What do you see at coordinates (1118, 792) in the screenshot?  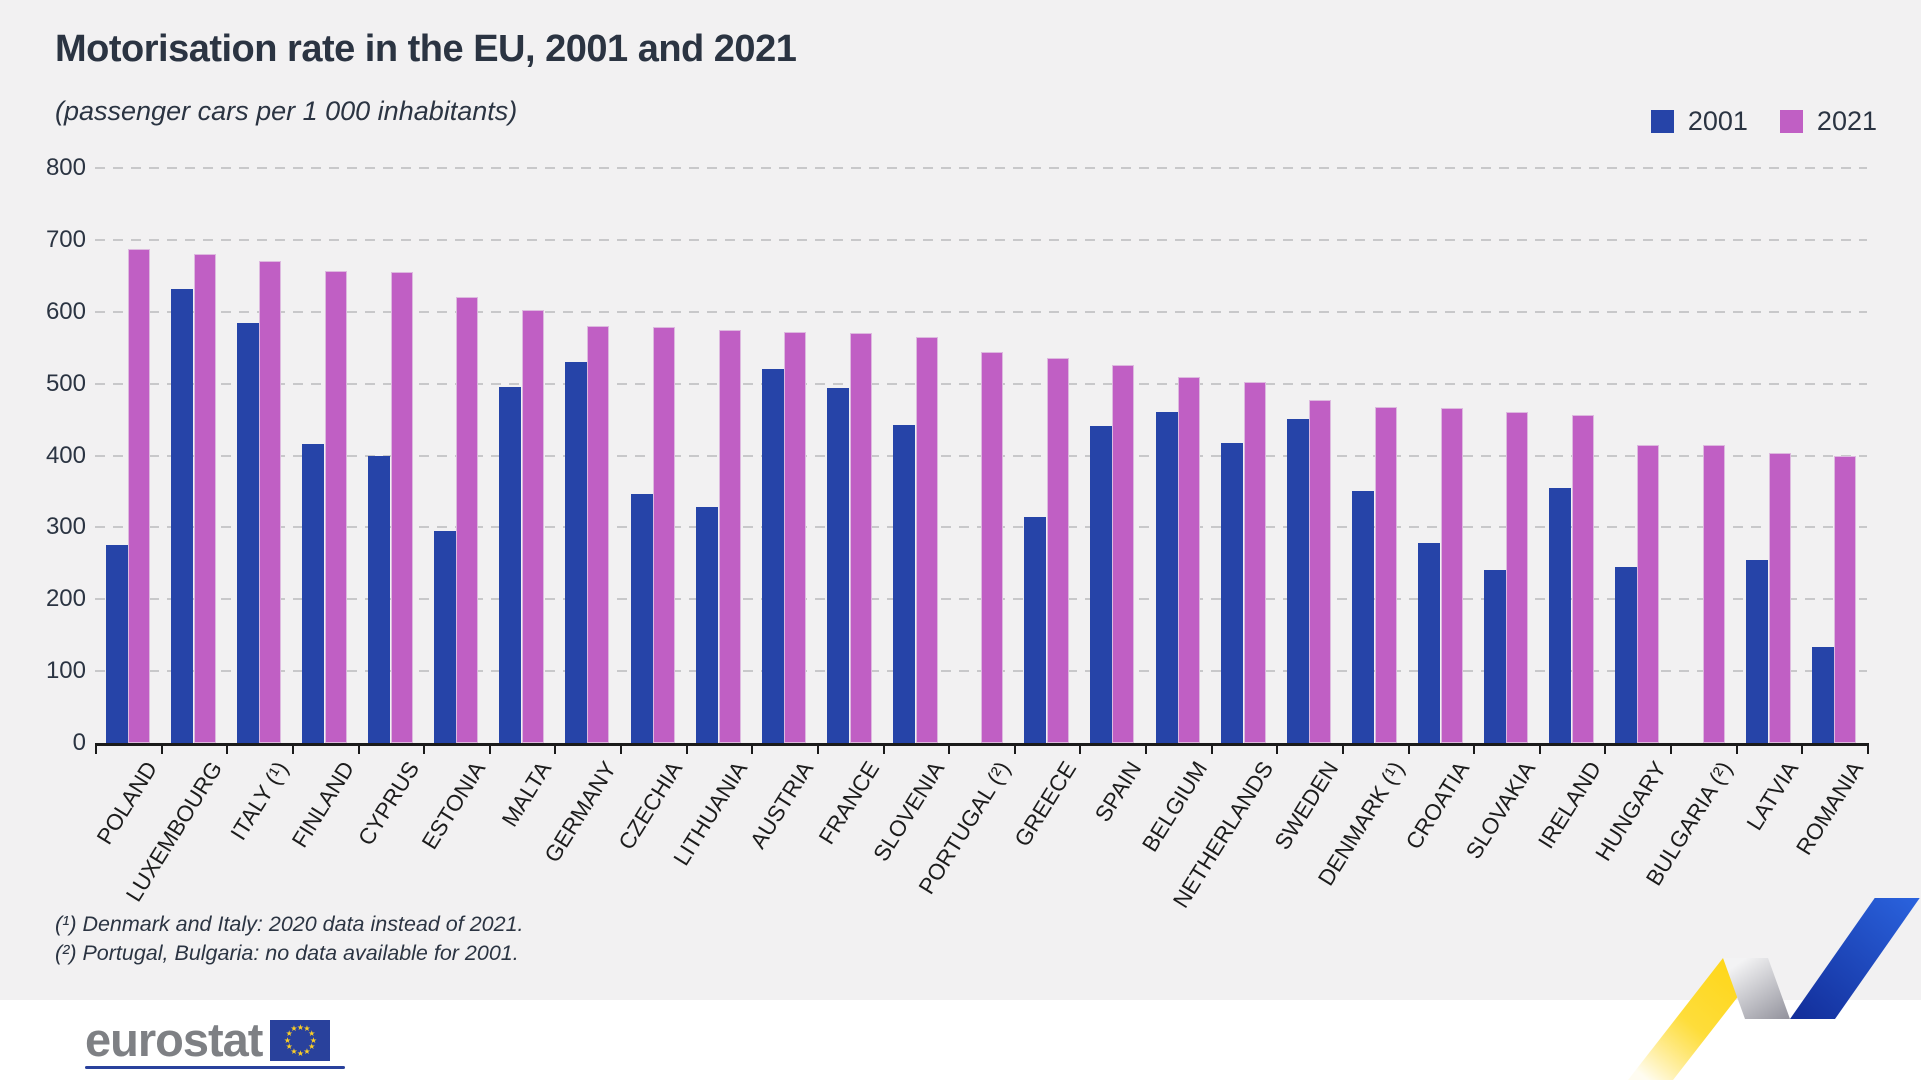 I see `x-axis-label-spain: SPAIN` at bounding box center [1118, 792].